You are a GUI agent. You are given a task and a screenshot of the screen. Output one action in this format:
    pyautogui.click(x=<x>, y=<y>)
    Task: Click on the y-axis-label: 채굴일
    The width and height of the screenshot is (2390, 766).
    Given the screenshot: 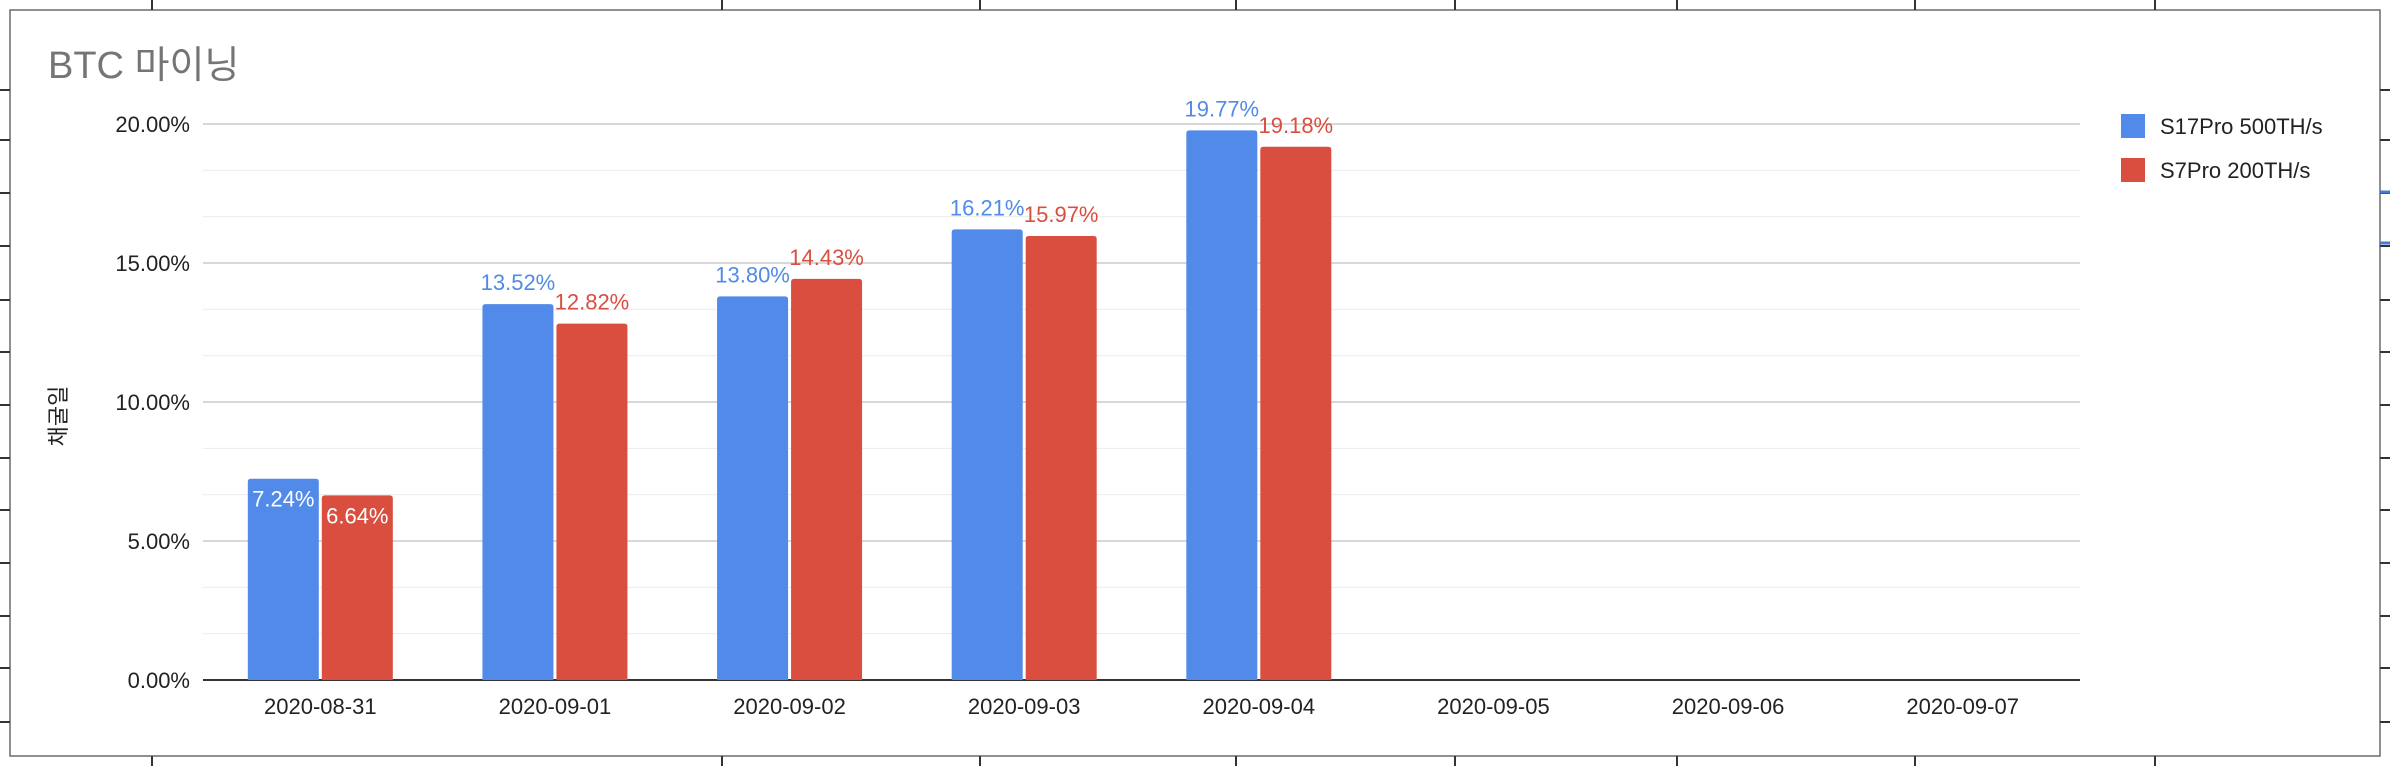 What is the action you would take?
    pyautogui.click(x=59, y=416)
    